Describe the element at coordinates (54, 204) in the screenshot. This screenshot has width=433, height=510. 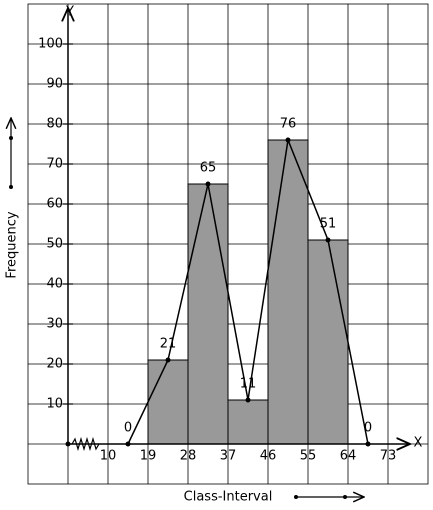
I see `y-tick-label: 60` at that location.